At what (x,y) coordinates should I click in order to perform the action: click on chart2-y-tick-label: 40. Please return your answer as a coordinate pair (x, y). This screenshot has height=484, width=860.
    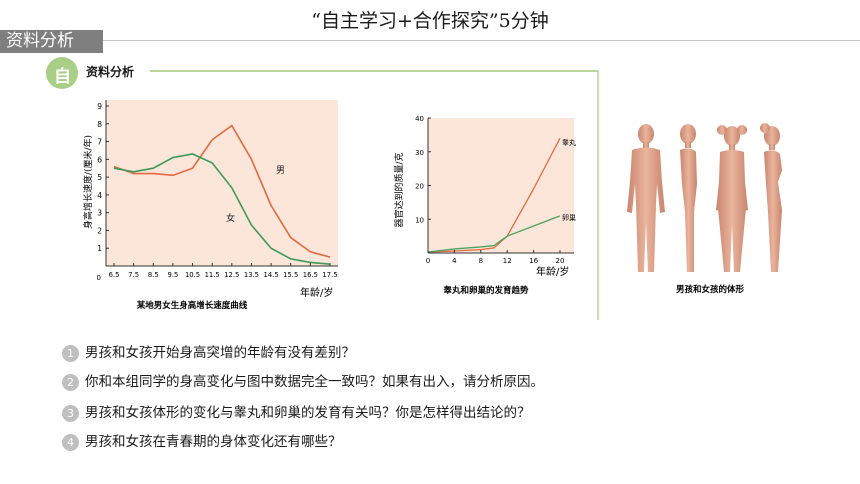
    Looking at the image, I should click on (419, 119).